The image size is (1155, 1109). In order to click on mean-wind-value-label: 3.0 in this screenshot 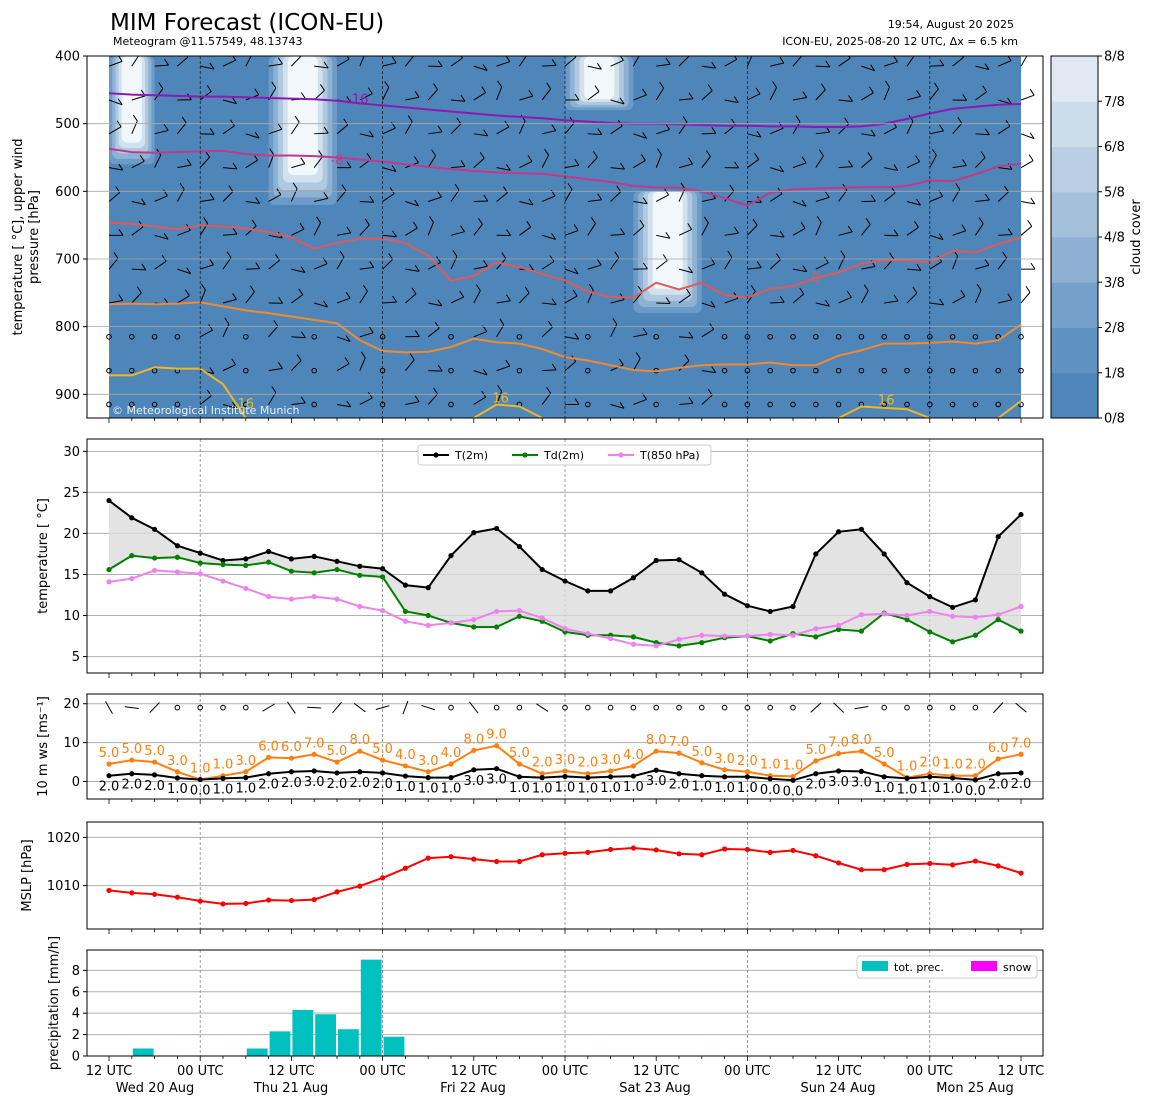, I will do `click(838, 782)`.